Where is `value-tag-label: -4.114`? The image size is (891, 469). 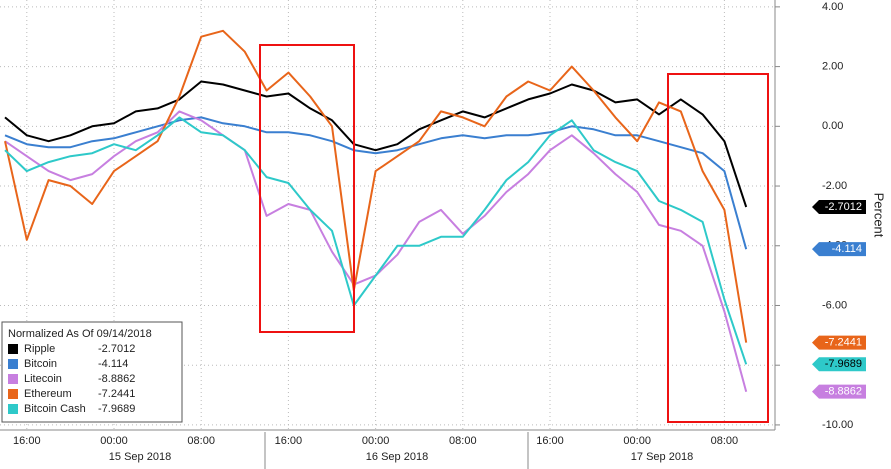 value-tag-label: -4.114 is located at coordinates (847, 249).